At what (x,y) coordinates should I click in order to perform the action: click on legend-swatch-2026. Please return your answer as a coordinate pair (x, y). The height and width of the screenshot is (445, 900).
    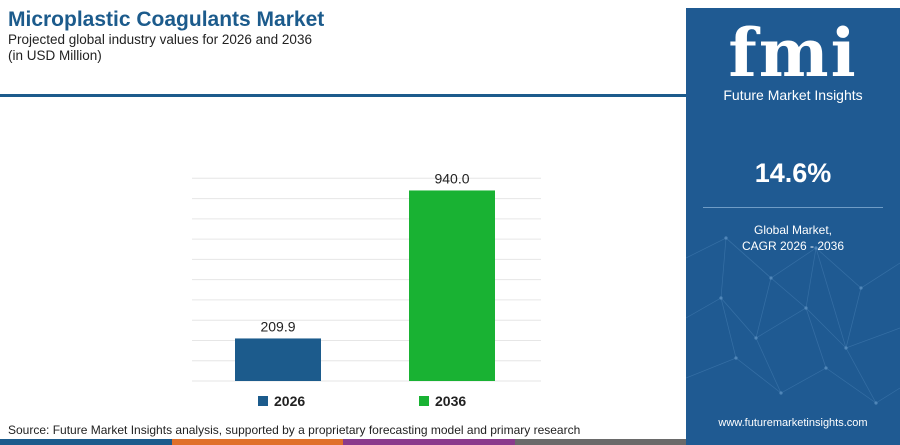
    Looking at the image, I should click on (263, 401).